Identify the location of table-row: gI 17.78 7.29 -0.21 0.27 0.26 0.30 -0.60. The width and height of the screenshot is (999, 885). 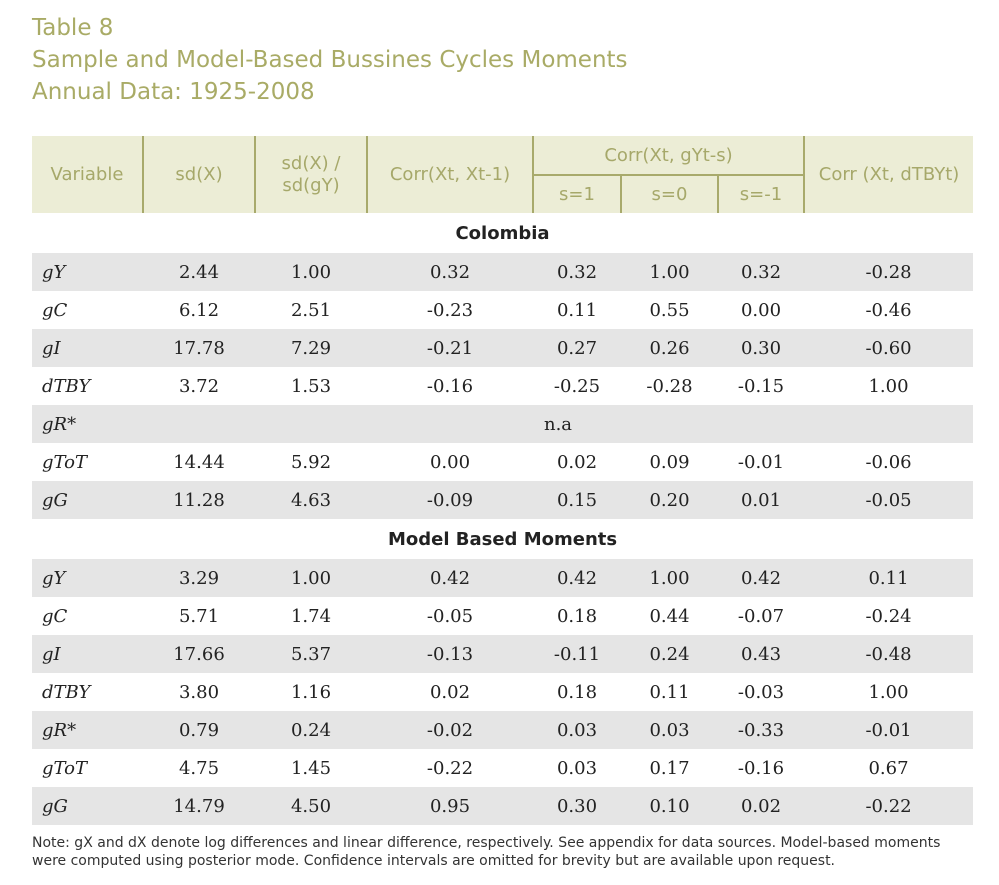
(503, 348).